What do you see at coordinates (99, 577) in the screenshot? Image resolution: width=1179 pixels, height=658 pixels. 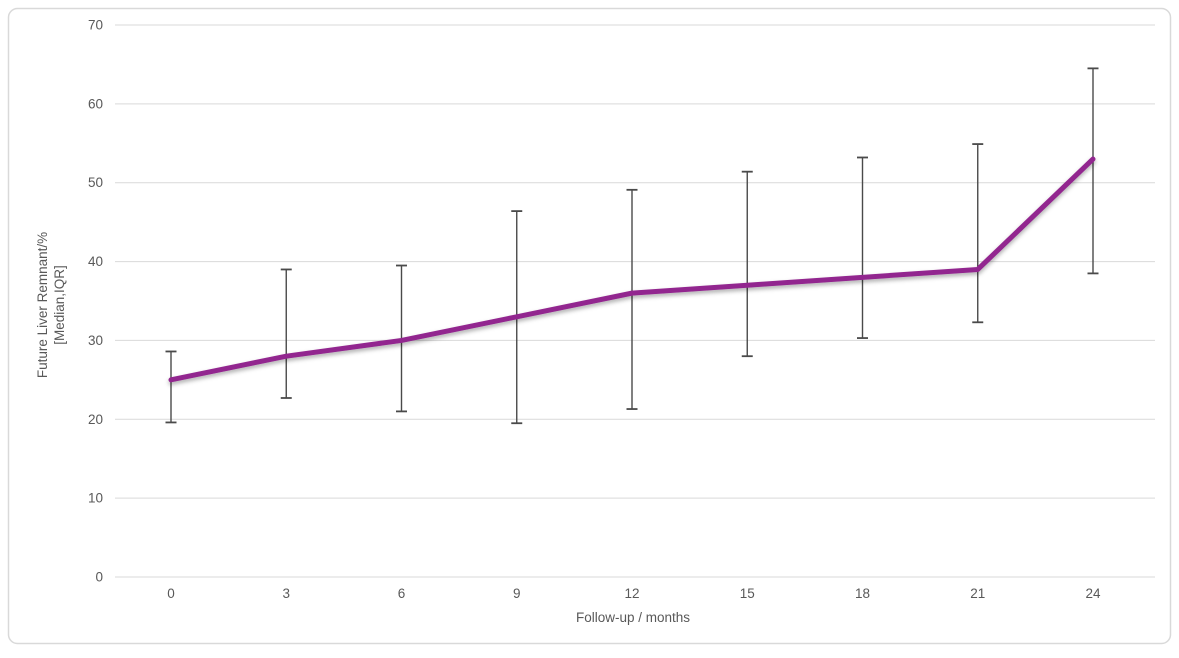 I see `y-tick-label: 0` at bounding box center [99, 577].